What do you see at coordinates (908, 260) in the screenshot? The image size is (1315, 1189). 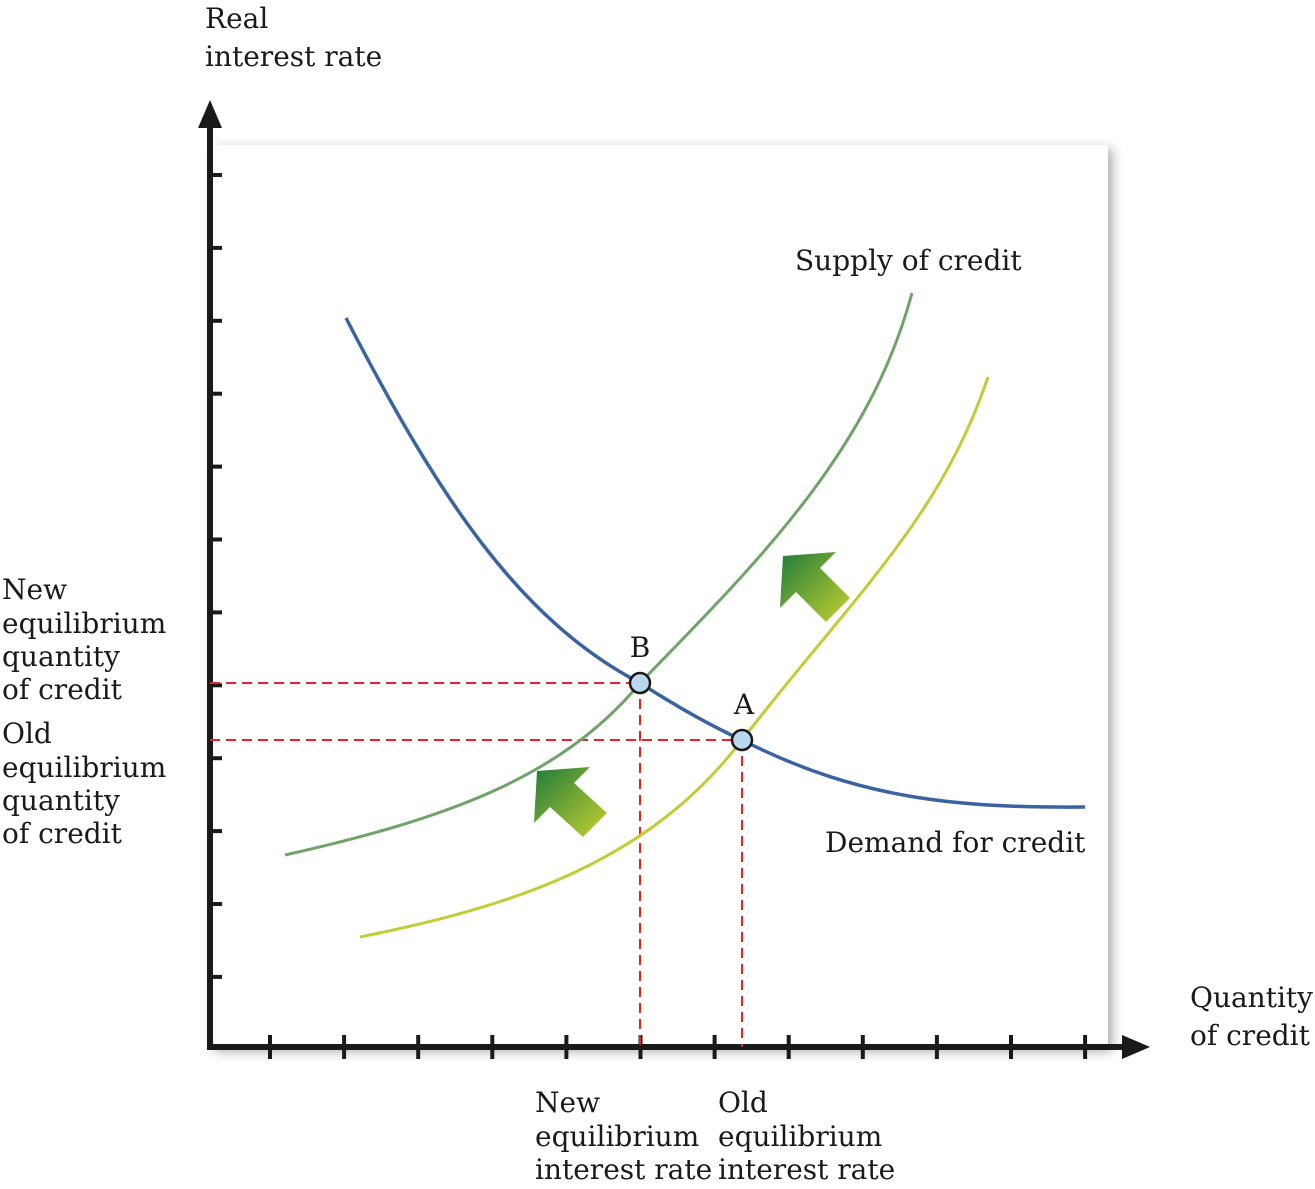 I see `supply-curve-label: Supply of credit` at bounding box center [908, 260].